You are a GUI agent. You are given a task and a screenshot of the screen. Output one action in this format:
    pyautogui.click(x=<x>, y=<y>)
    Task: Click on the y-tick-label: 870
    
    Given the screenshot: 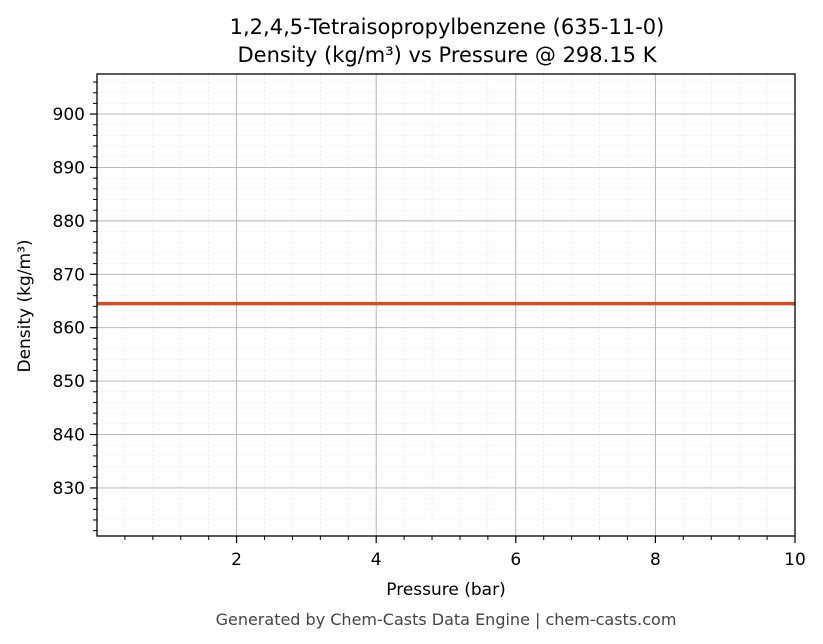 What is the action you would take?
    pyautogui.click(x=69, y=275)
    